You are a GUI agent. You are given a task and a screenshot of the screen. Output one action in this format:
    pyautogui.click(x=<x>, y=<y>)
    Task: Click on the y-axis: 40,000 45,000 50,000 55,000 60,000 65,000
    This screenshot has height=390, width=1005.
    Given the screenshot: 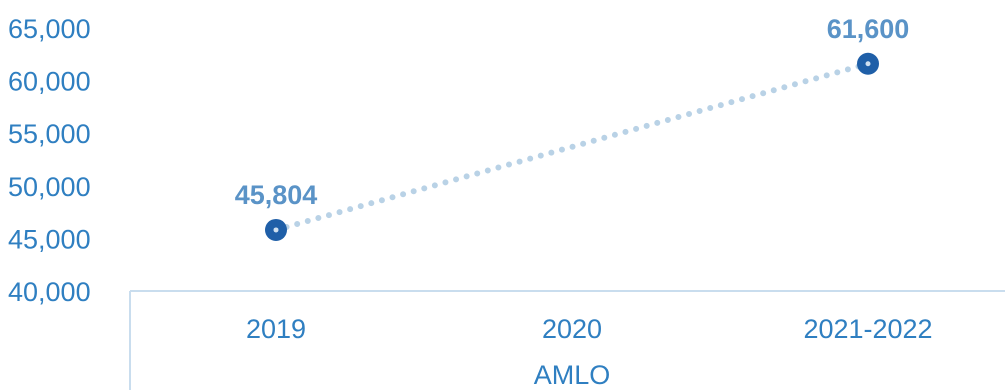 What is the action you would take?
    pyautogui.click(x=49, y=160)
    